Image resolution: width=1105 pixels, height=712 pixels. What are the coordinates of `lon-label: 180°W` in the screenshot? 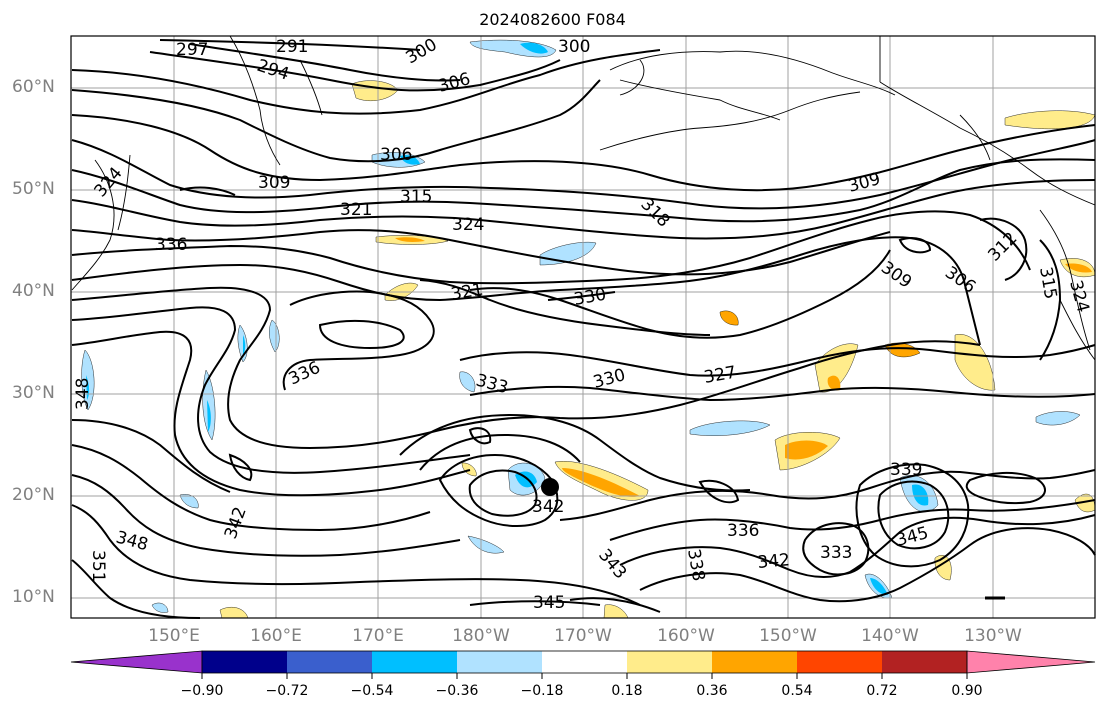 It's located at (481, 636).